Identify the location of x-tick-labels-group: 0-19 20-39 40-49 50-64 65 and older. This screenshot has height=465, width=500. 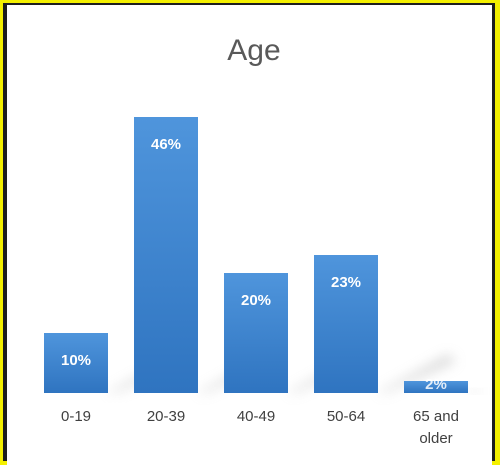
(260, 427).